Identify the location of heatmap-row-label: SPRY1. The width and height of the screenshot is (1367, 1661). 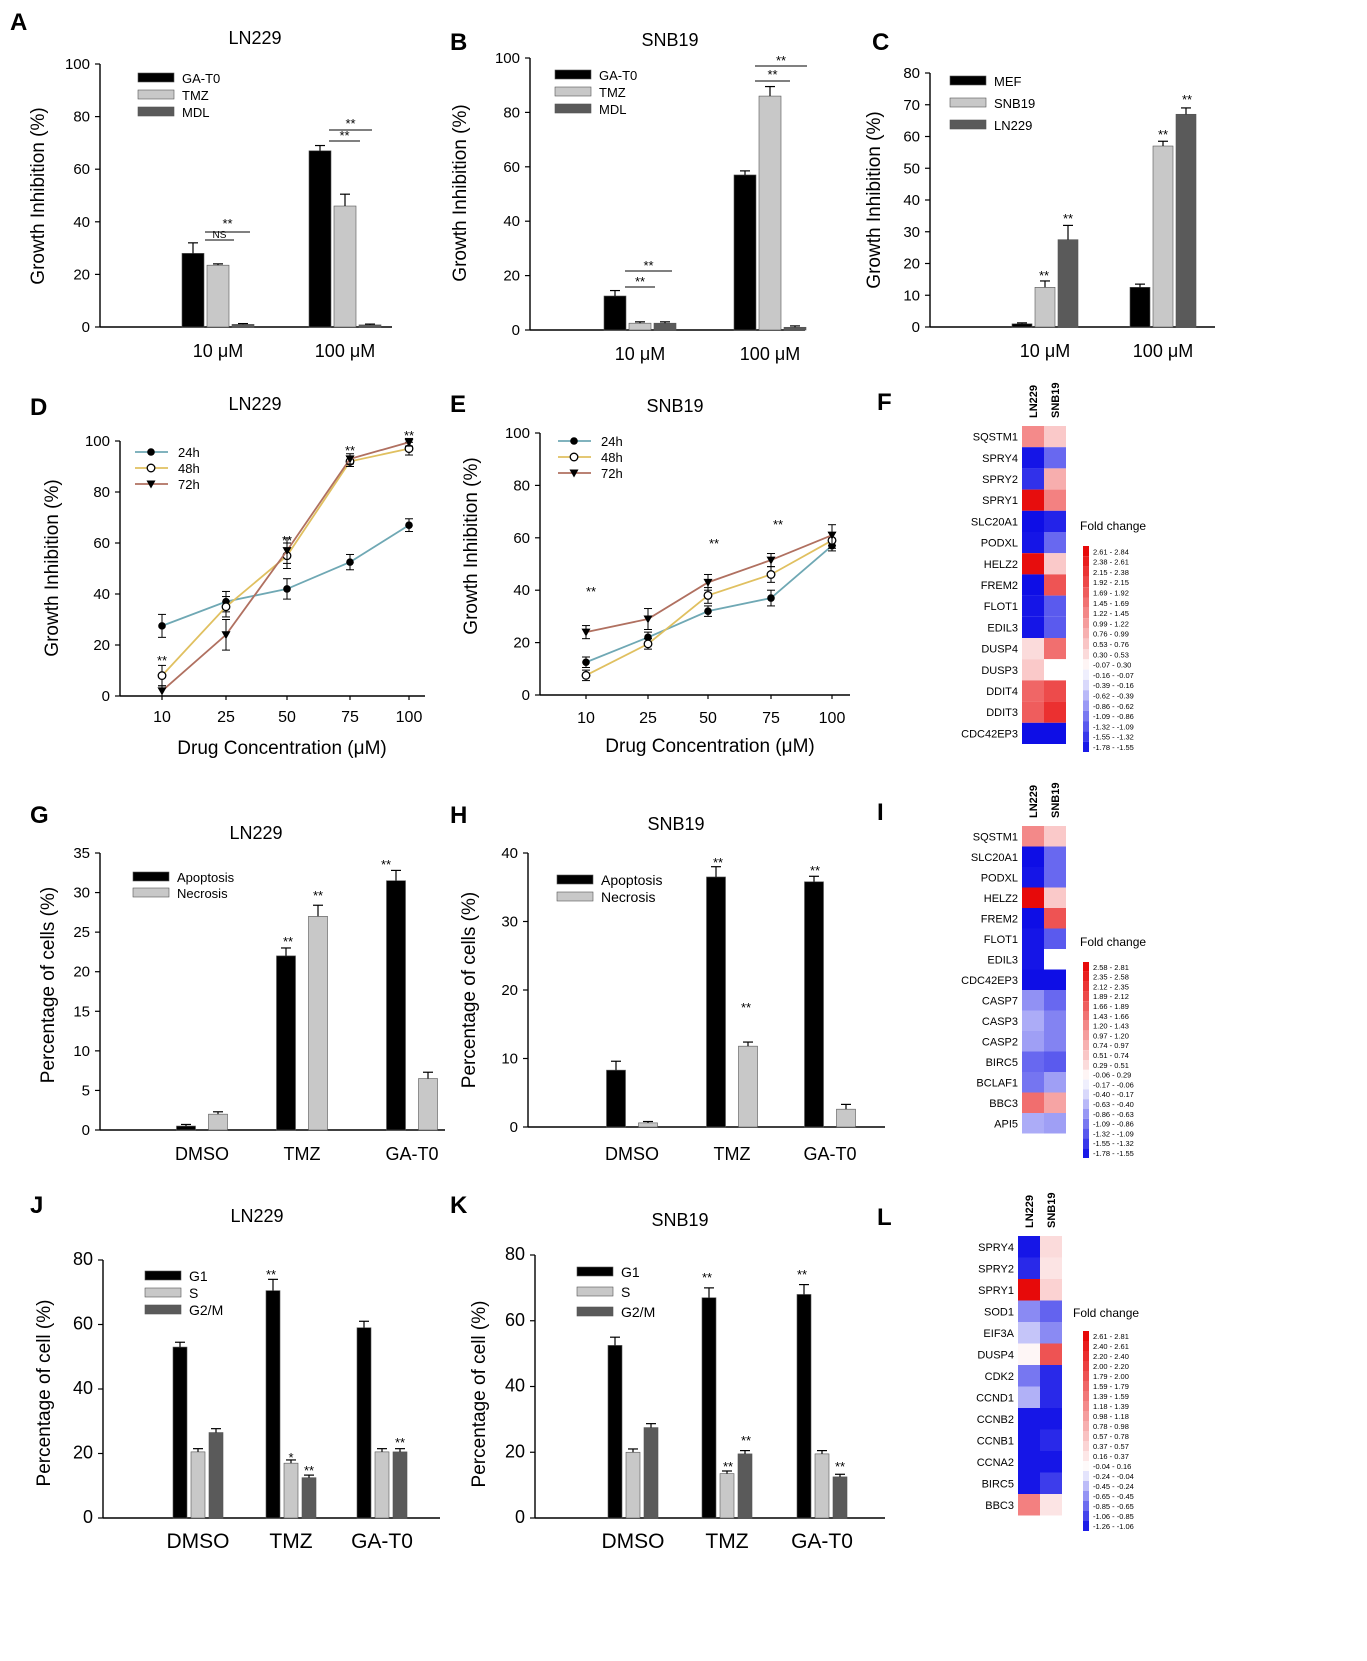
(996, 1291).